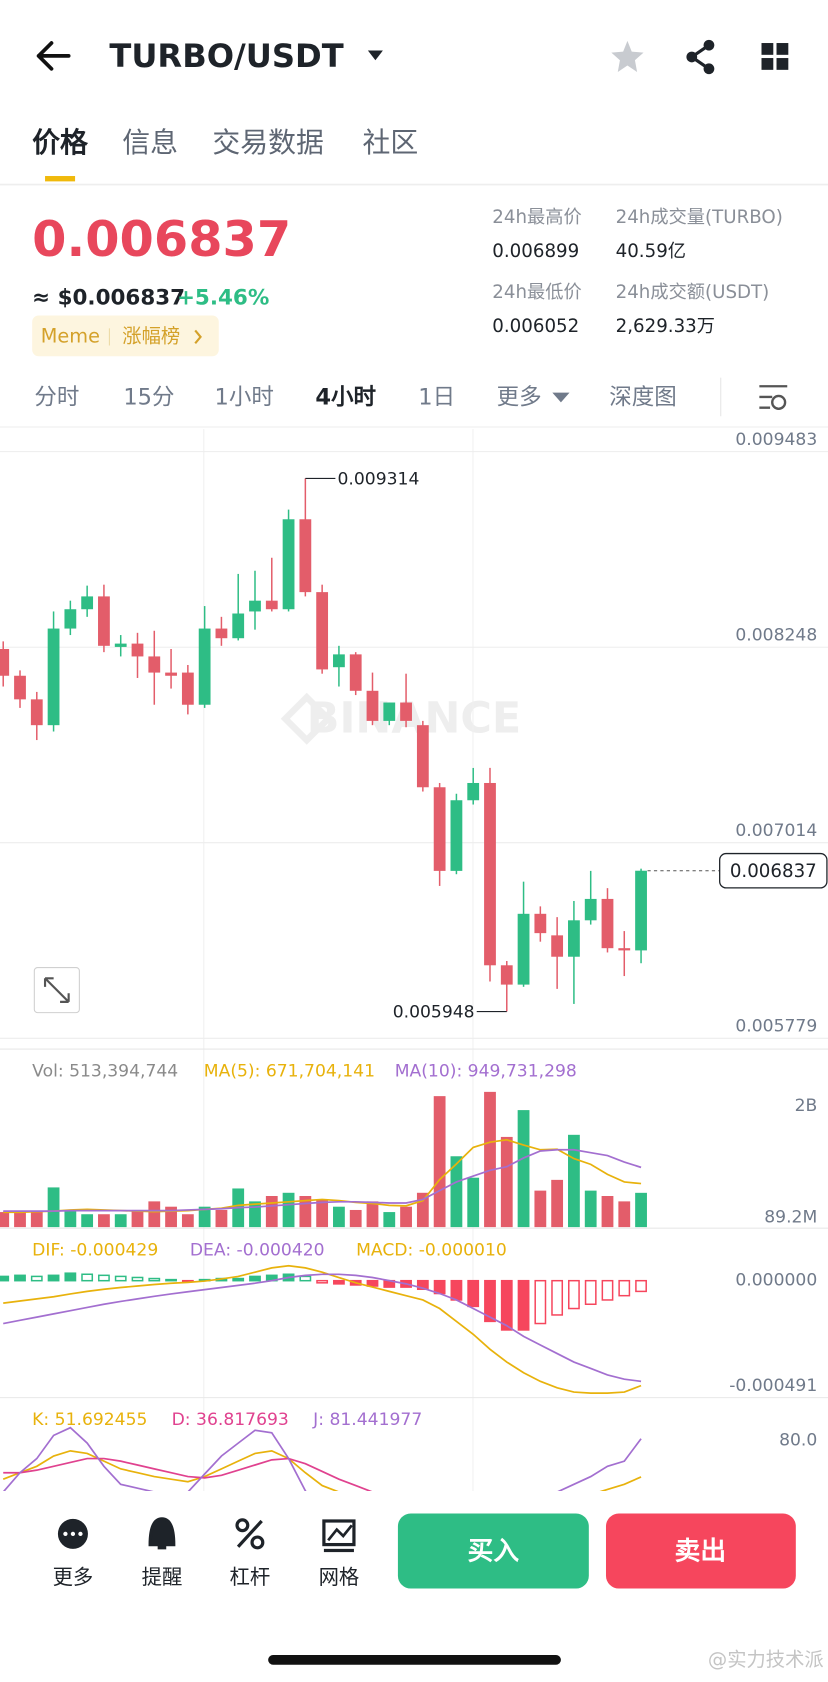 This screenshot has width=828, height=1682. I want to click on interval-tab: 1小时, so click(244, 398).